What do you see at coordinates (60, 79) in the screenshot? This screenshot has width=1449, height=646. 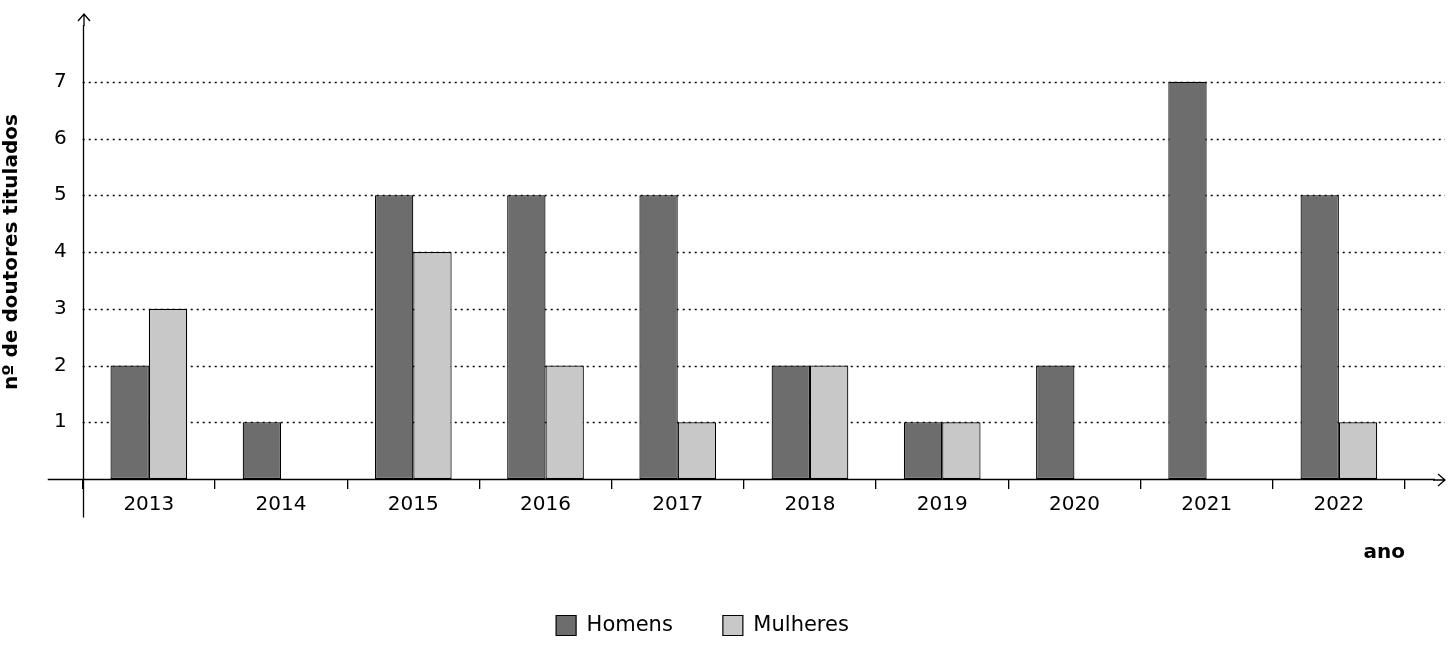 I see `y-tick-label: 7` at bounding box center [60, 79].